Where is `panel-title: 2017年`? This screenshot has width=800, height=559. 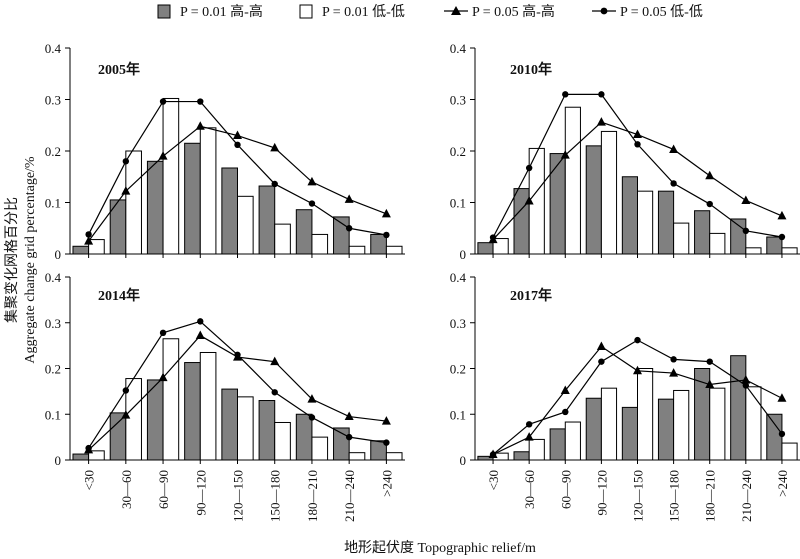 panel-title: 2017年 is located at coordinates (531, 295).